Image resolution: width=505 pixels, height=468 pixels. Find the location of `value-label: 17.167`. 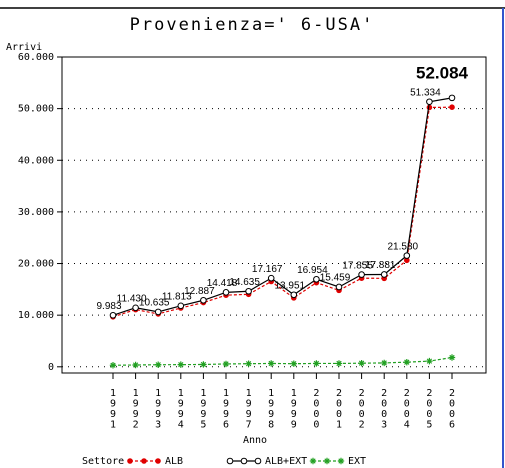

value-label: 17.167 is located at coordinates (267, 269).